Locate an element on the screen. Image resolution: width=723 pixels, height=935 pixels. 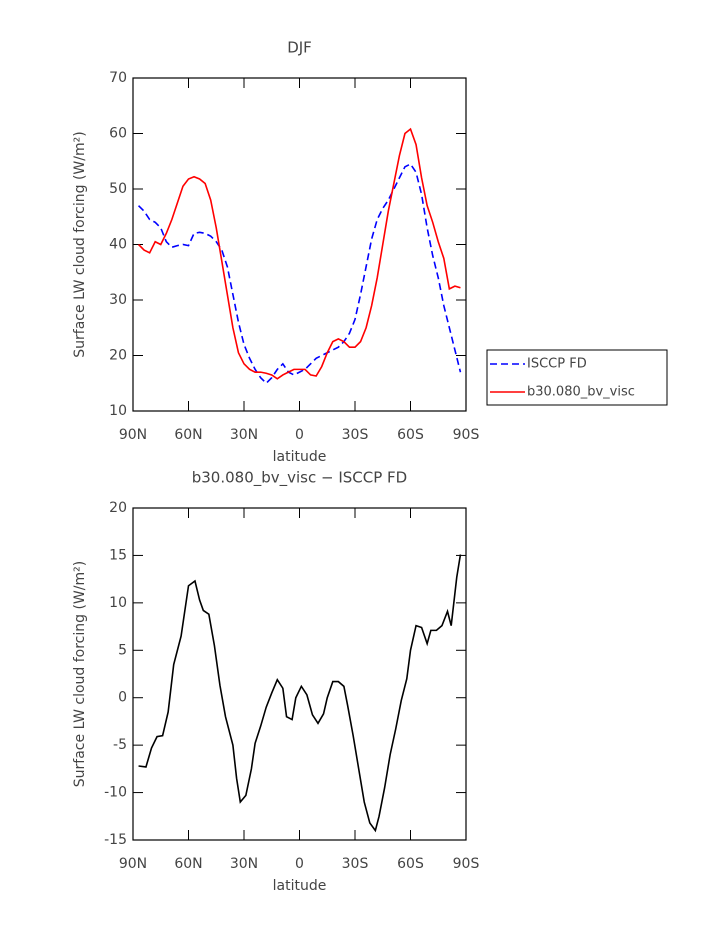
y-tick-label: 50 is located at coordinates (118, 189).